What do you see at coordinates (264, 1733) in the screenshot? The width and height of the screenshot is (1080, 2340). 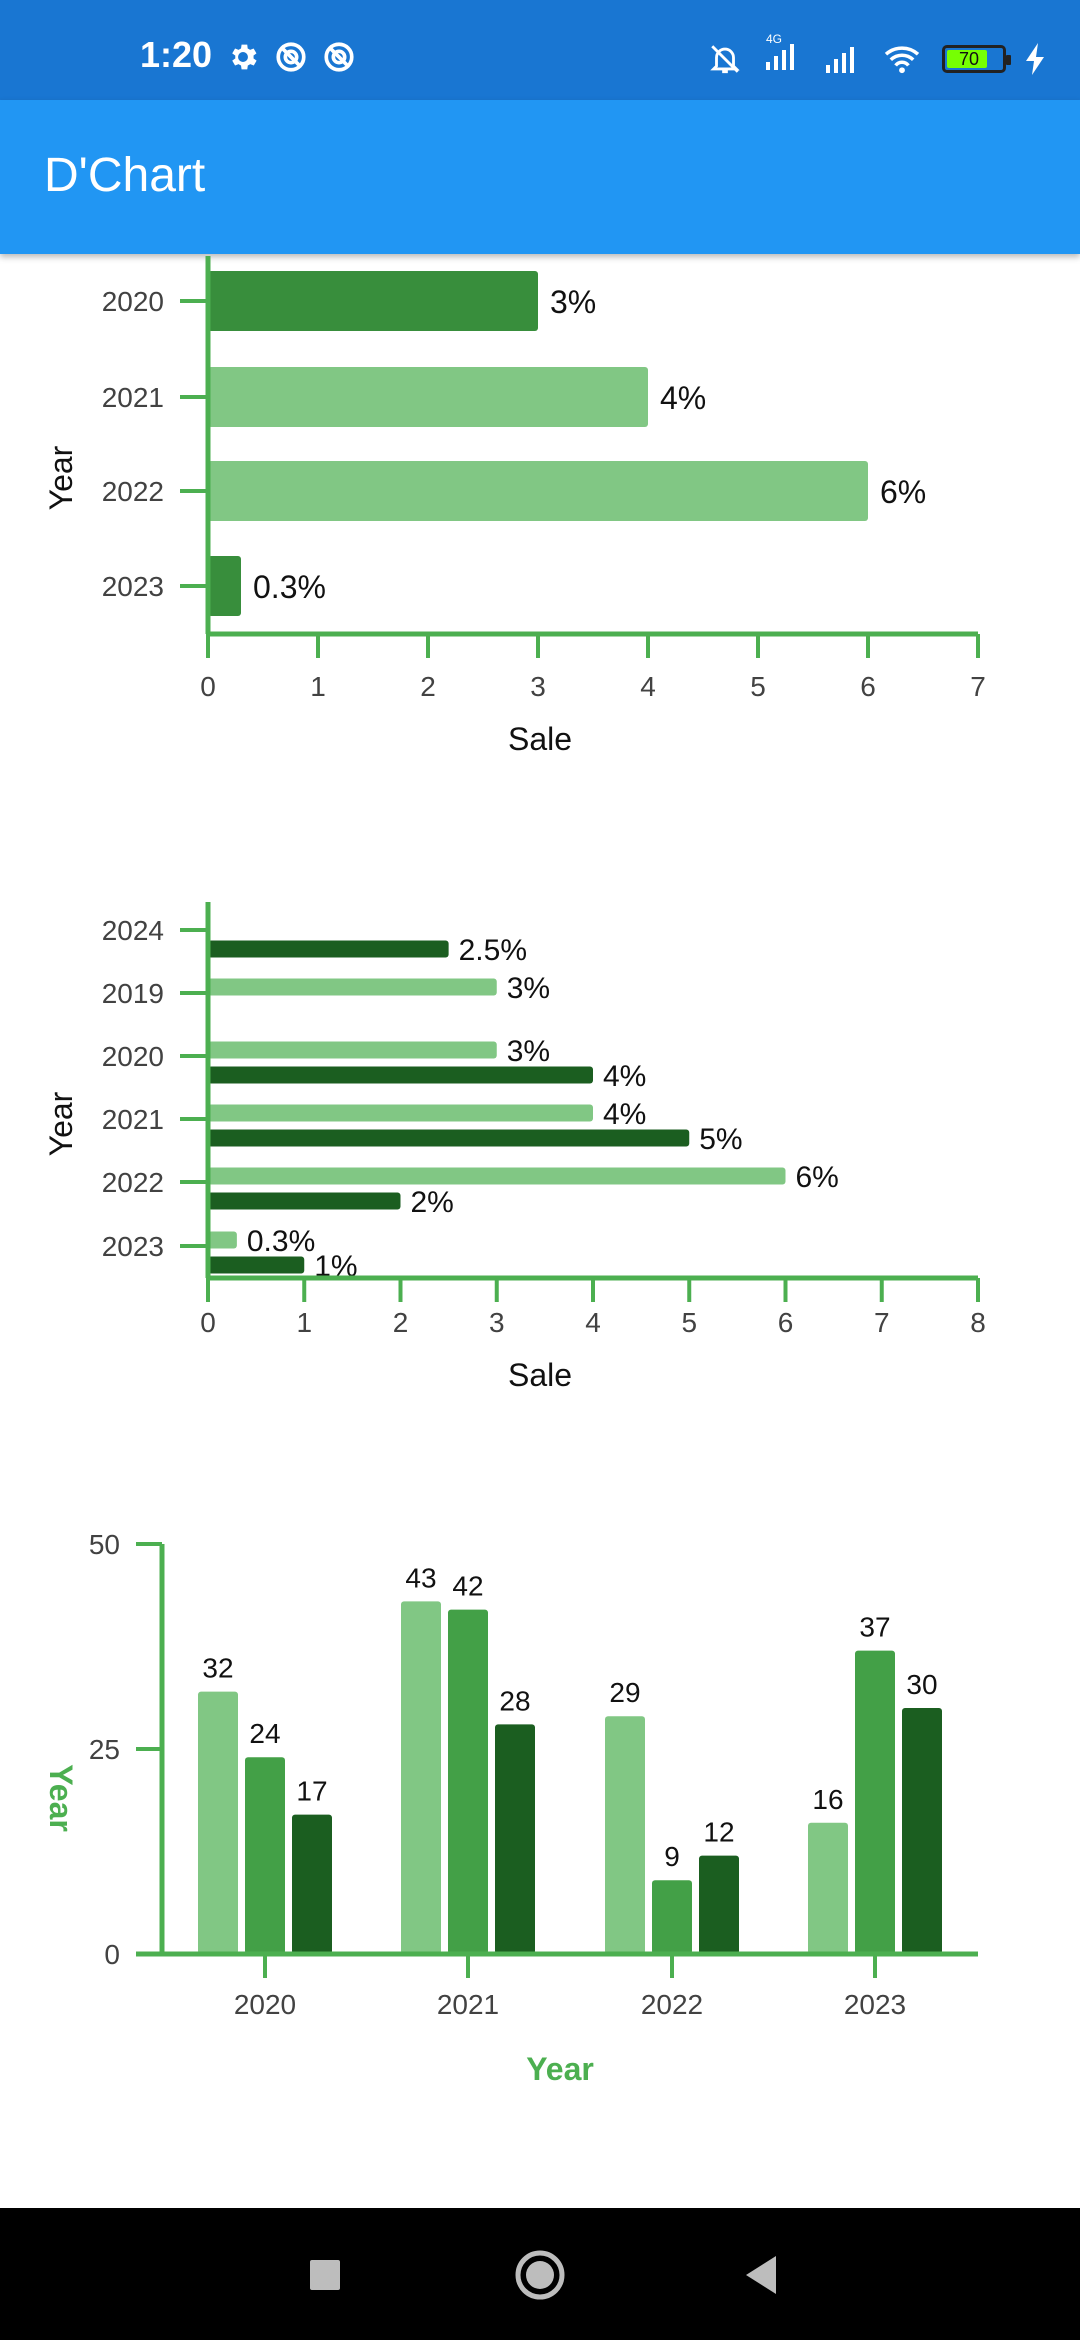 I see `data-label: 24` at bounding box center [264, 1733].